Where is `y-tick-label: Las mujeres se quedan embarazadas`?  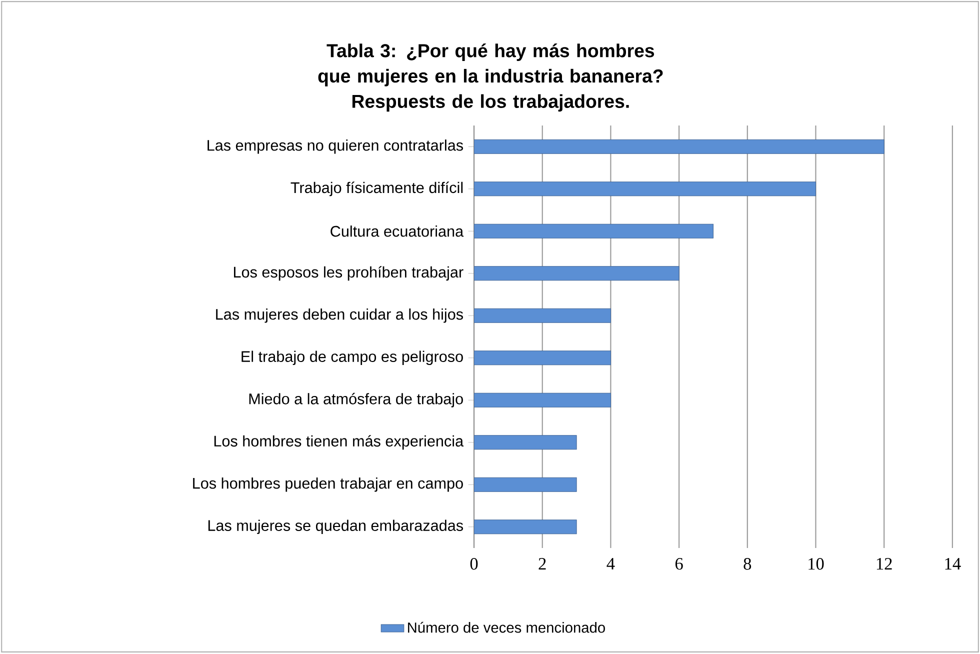
y-tick-label: Las mujeres se quedan embarazadas is located at coordinates (336, 527).